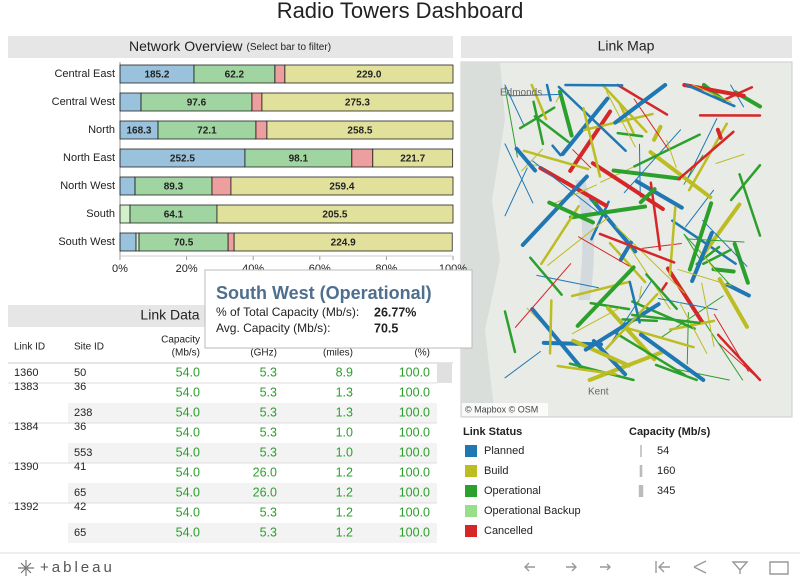 The height and width of the screenshot is (586, 800). Describe the element at coordinates (186, 353) in the screenshot. I see `column-header: (Mb/s)` at that location.